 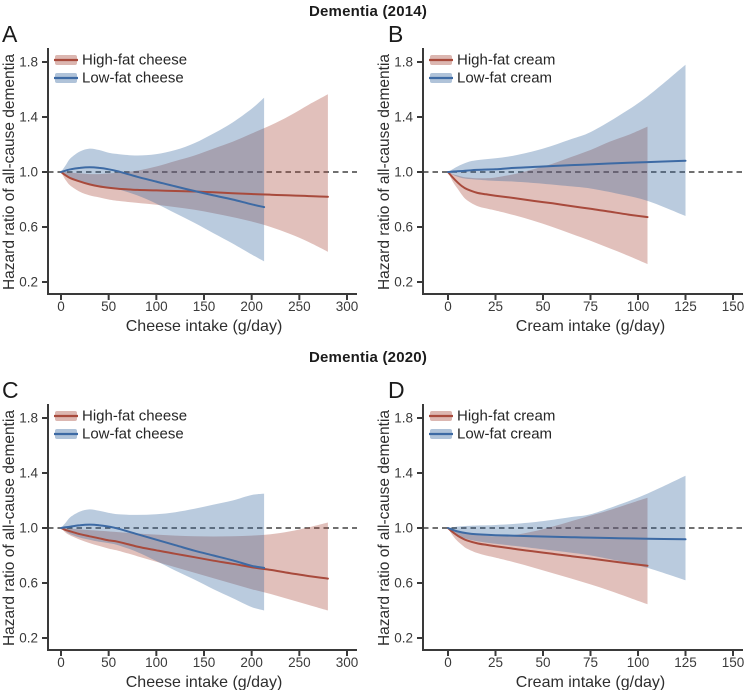 I want to click on high-fat-cheese-ci-band, so click(x=194, y=173).